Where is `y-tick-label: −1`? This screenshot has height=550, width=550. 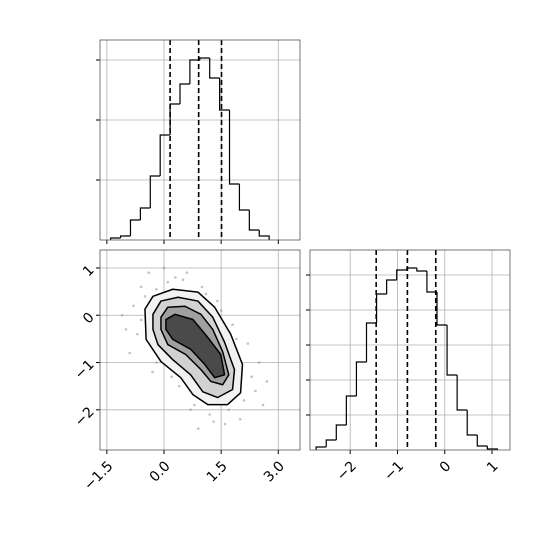 y-tick-label: −1 is located at coordinates (85, 370).